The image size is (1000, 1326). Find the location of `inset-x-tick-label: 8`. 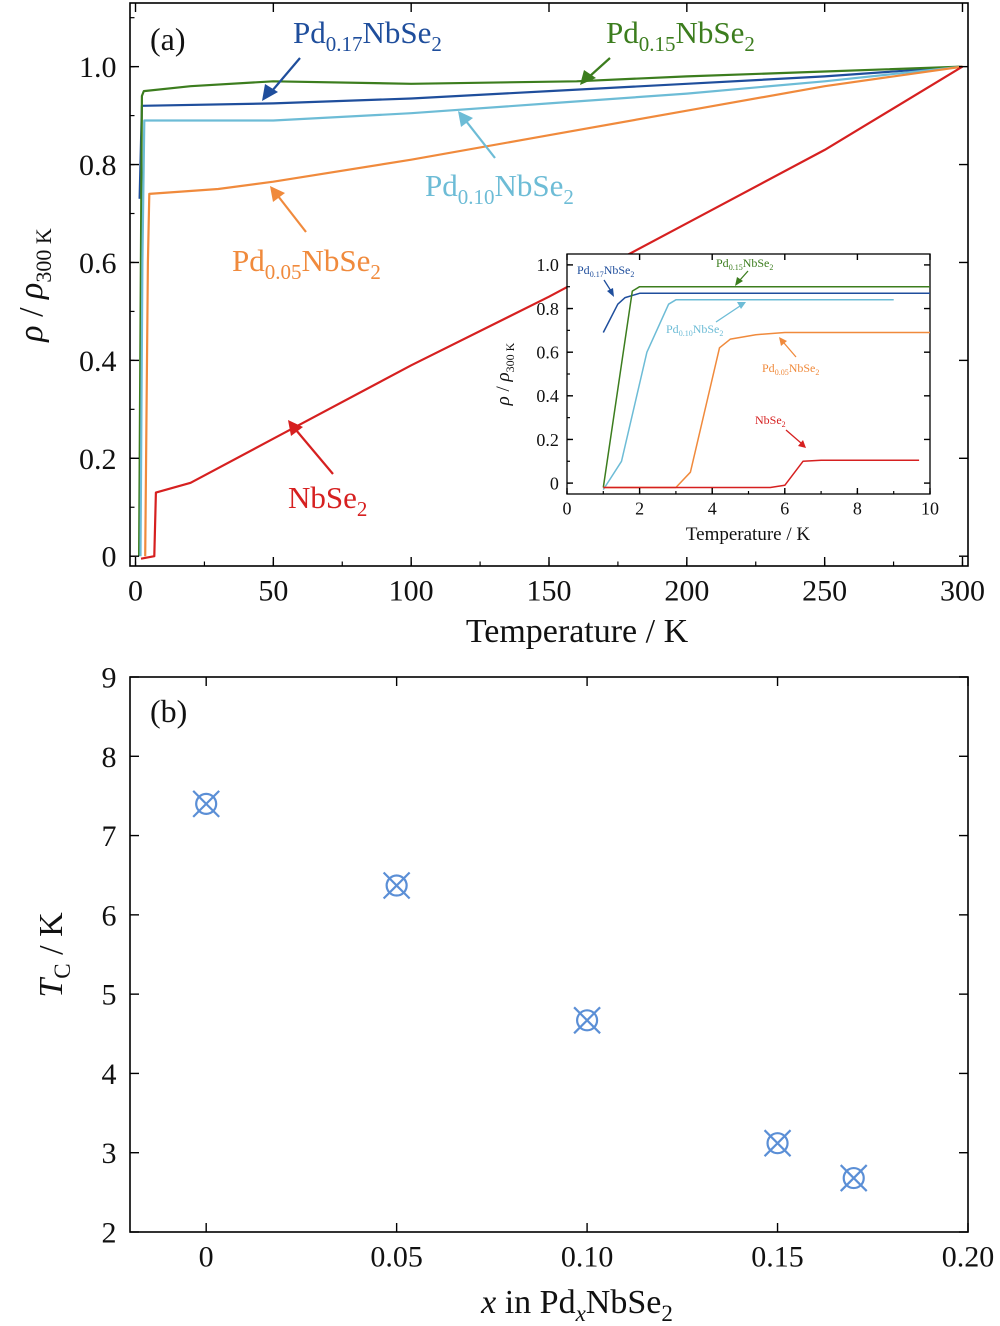

inset-x-tick-label: 8 is located at coordinates (857, 509).